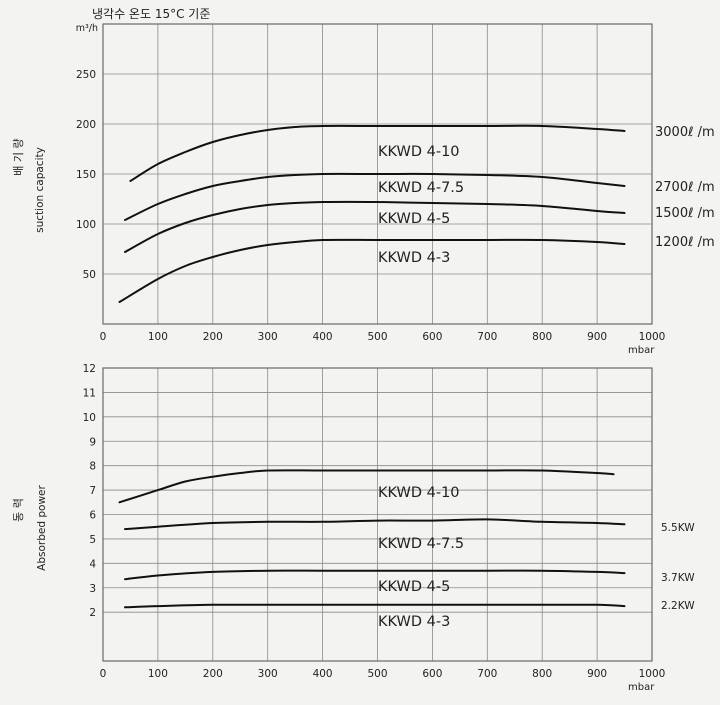  Describe the element at coordinates (685, 187) in the screenshot. I see `series-end-label: 2700ℓ /m` at that location.